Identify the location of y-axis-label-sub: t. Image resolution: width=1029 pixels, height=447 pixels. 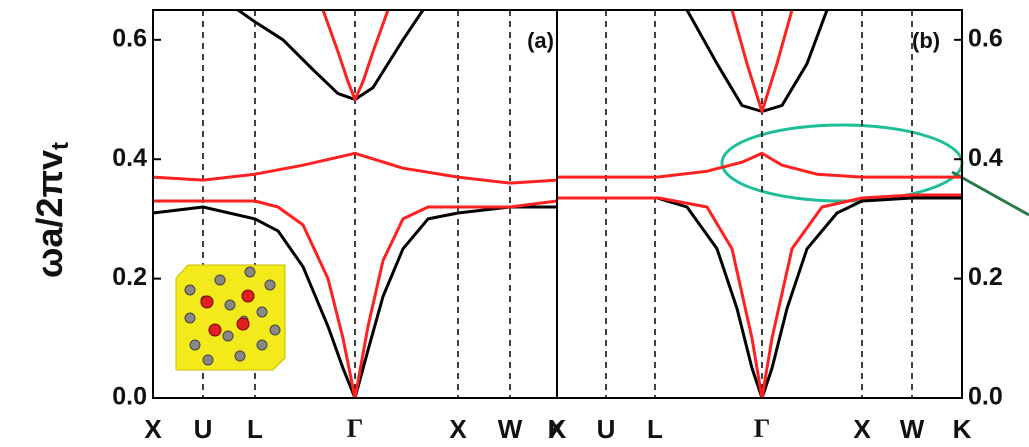
(60, 146).